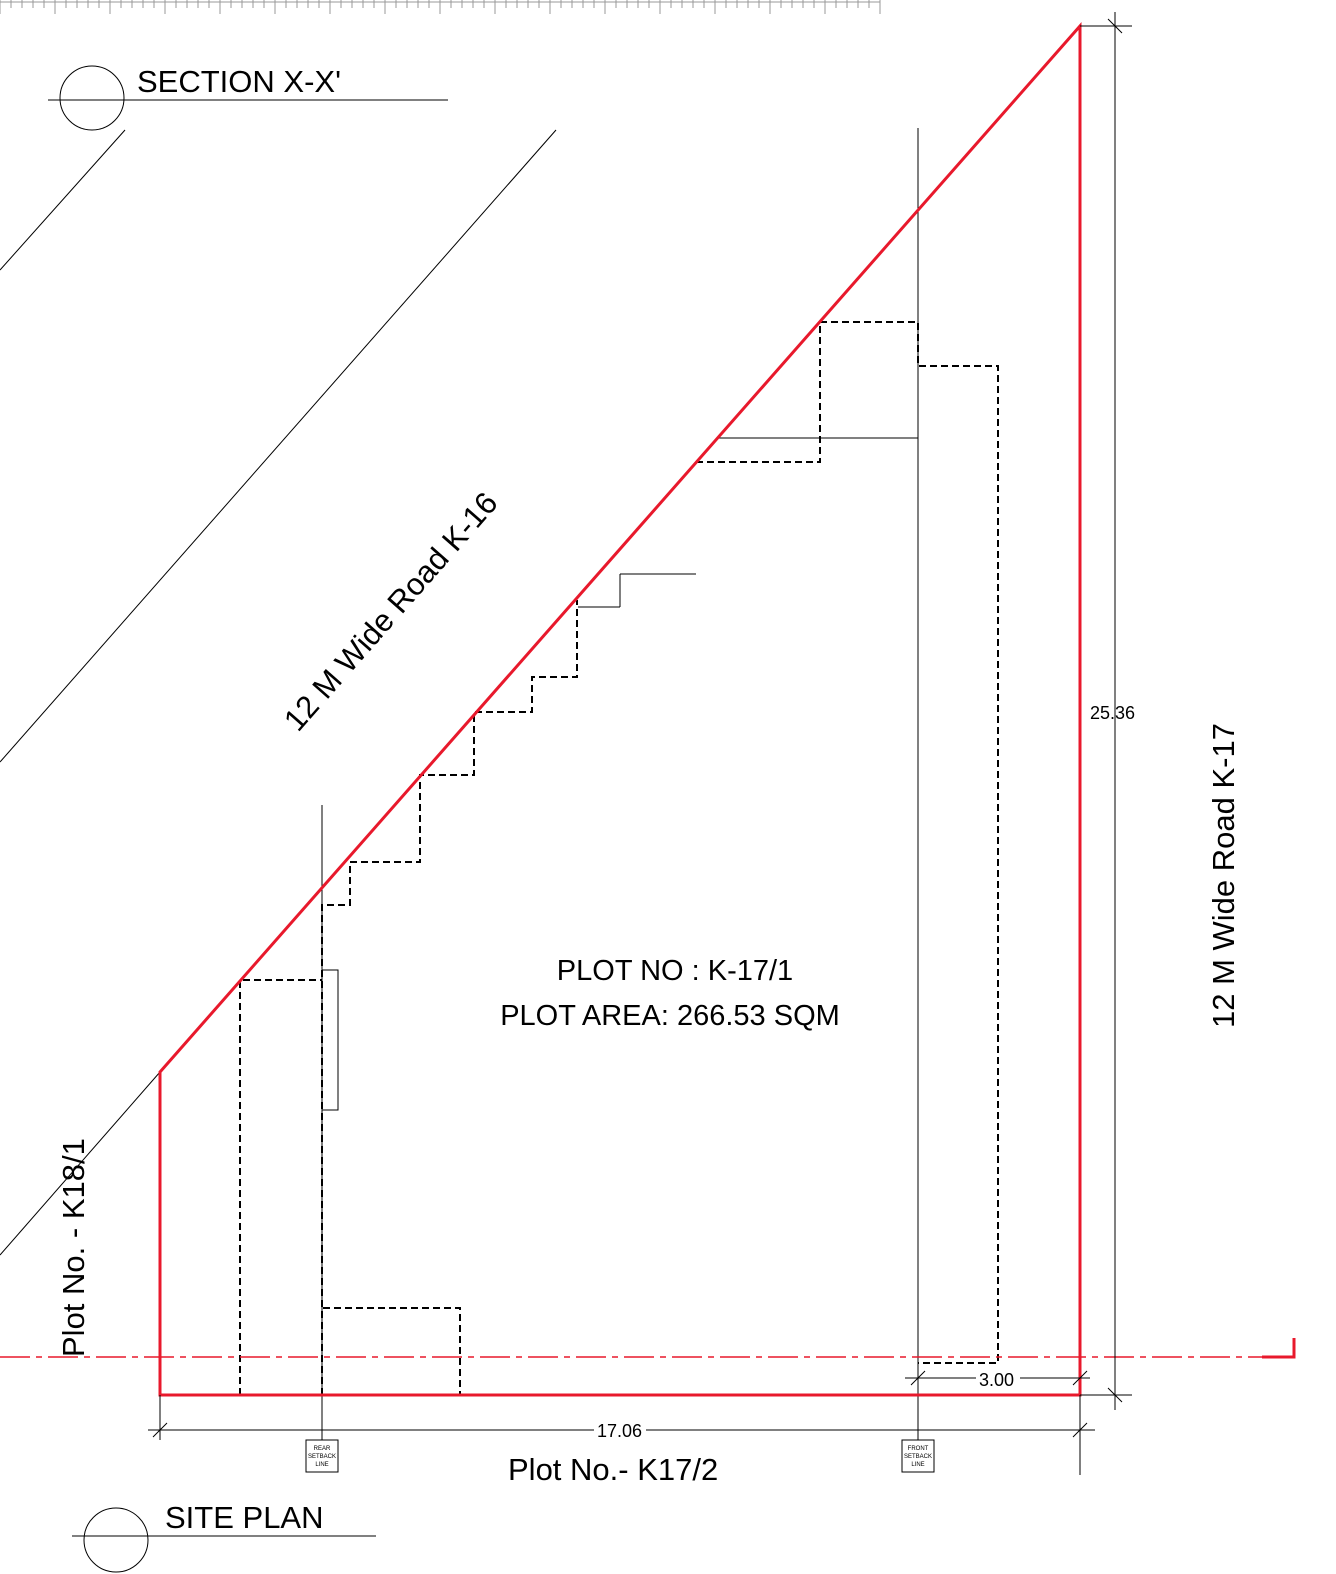 This screenshot has height=1574, width=1336. What do you see at coordinates (648, 1348) in the screenshot?
I see `section-line` at bounding box center [648, 1348].